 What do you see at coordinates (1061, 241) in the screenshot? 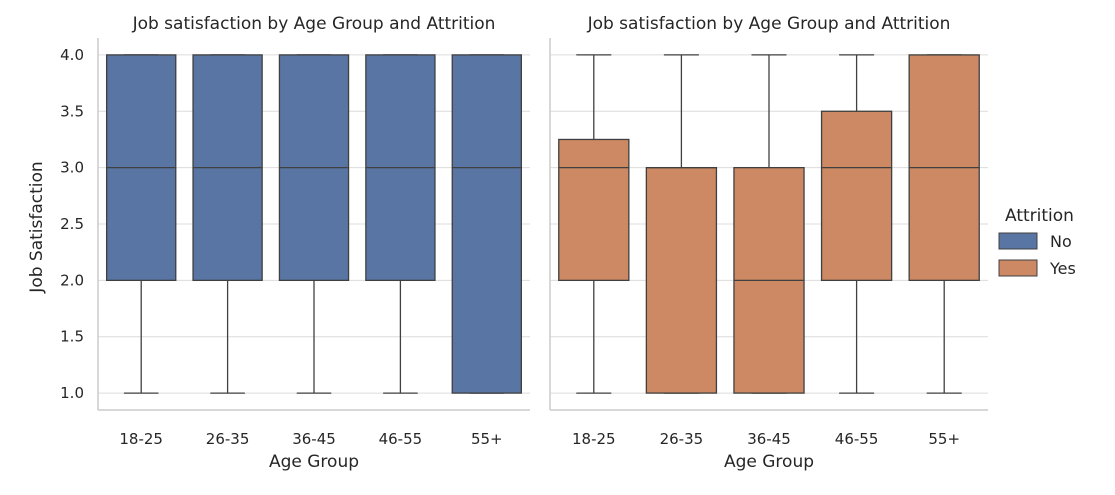
I see `legend-label-no: No` at bounding box center [1061, 241].